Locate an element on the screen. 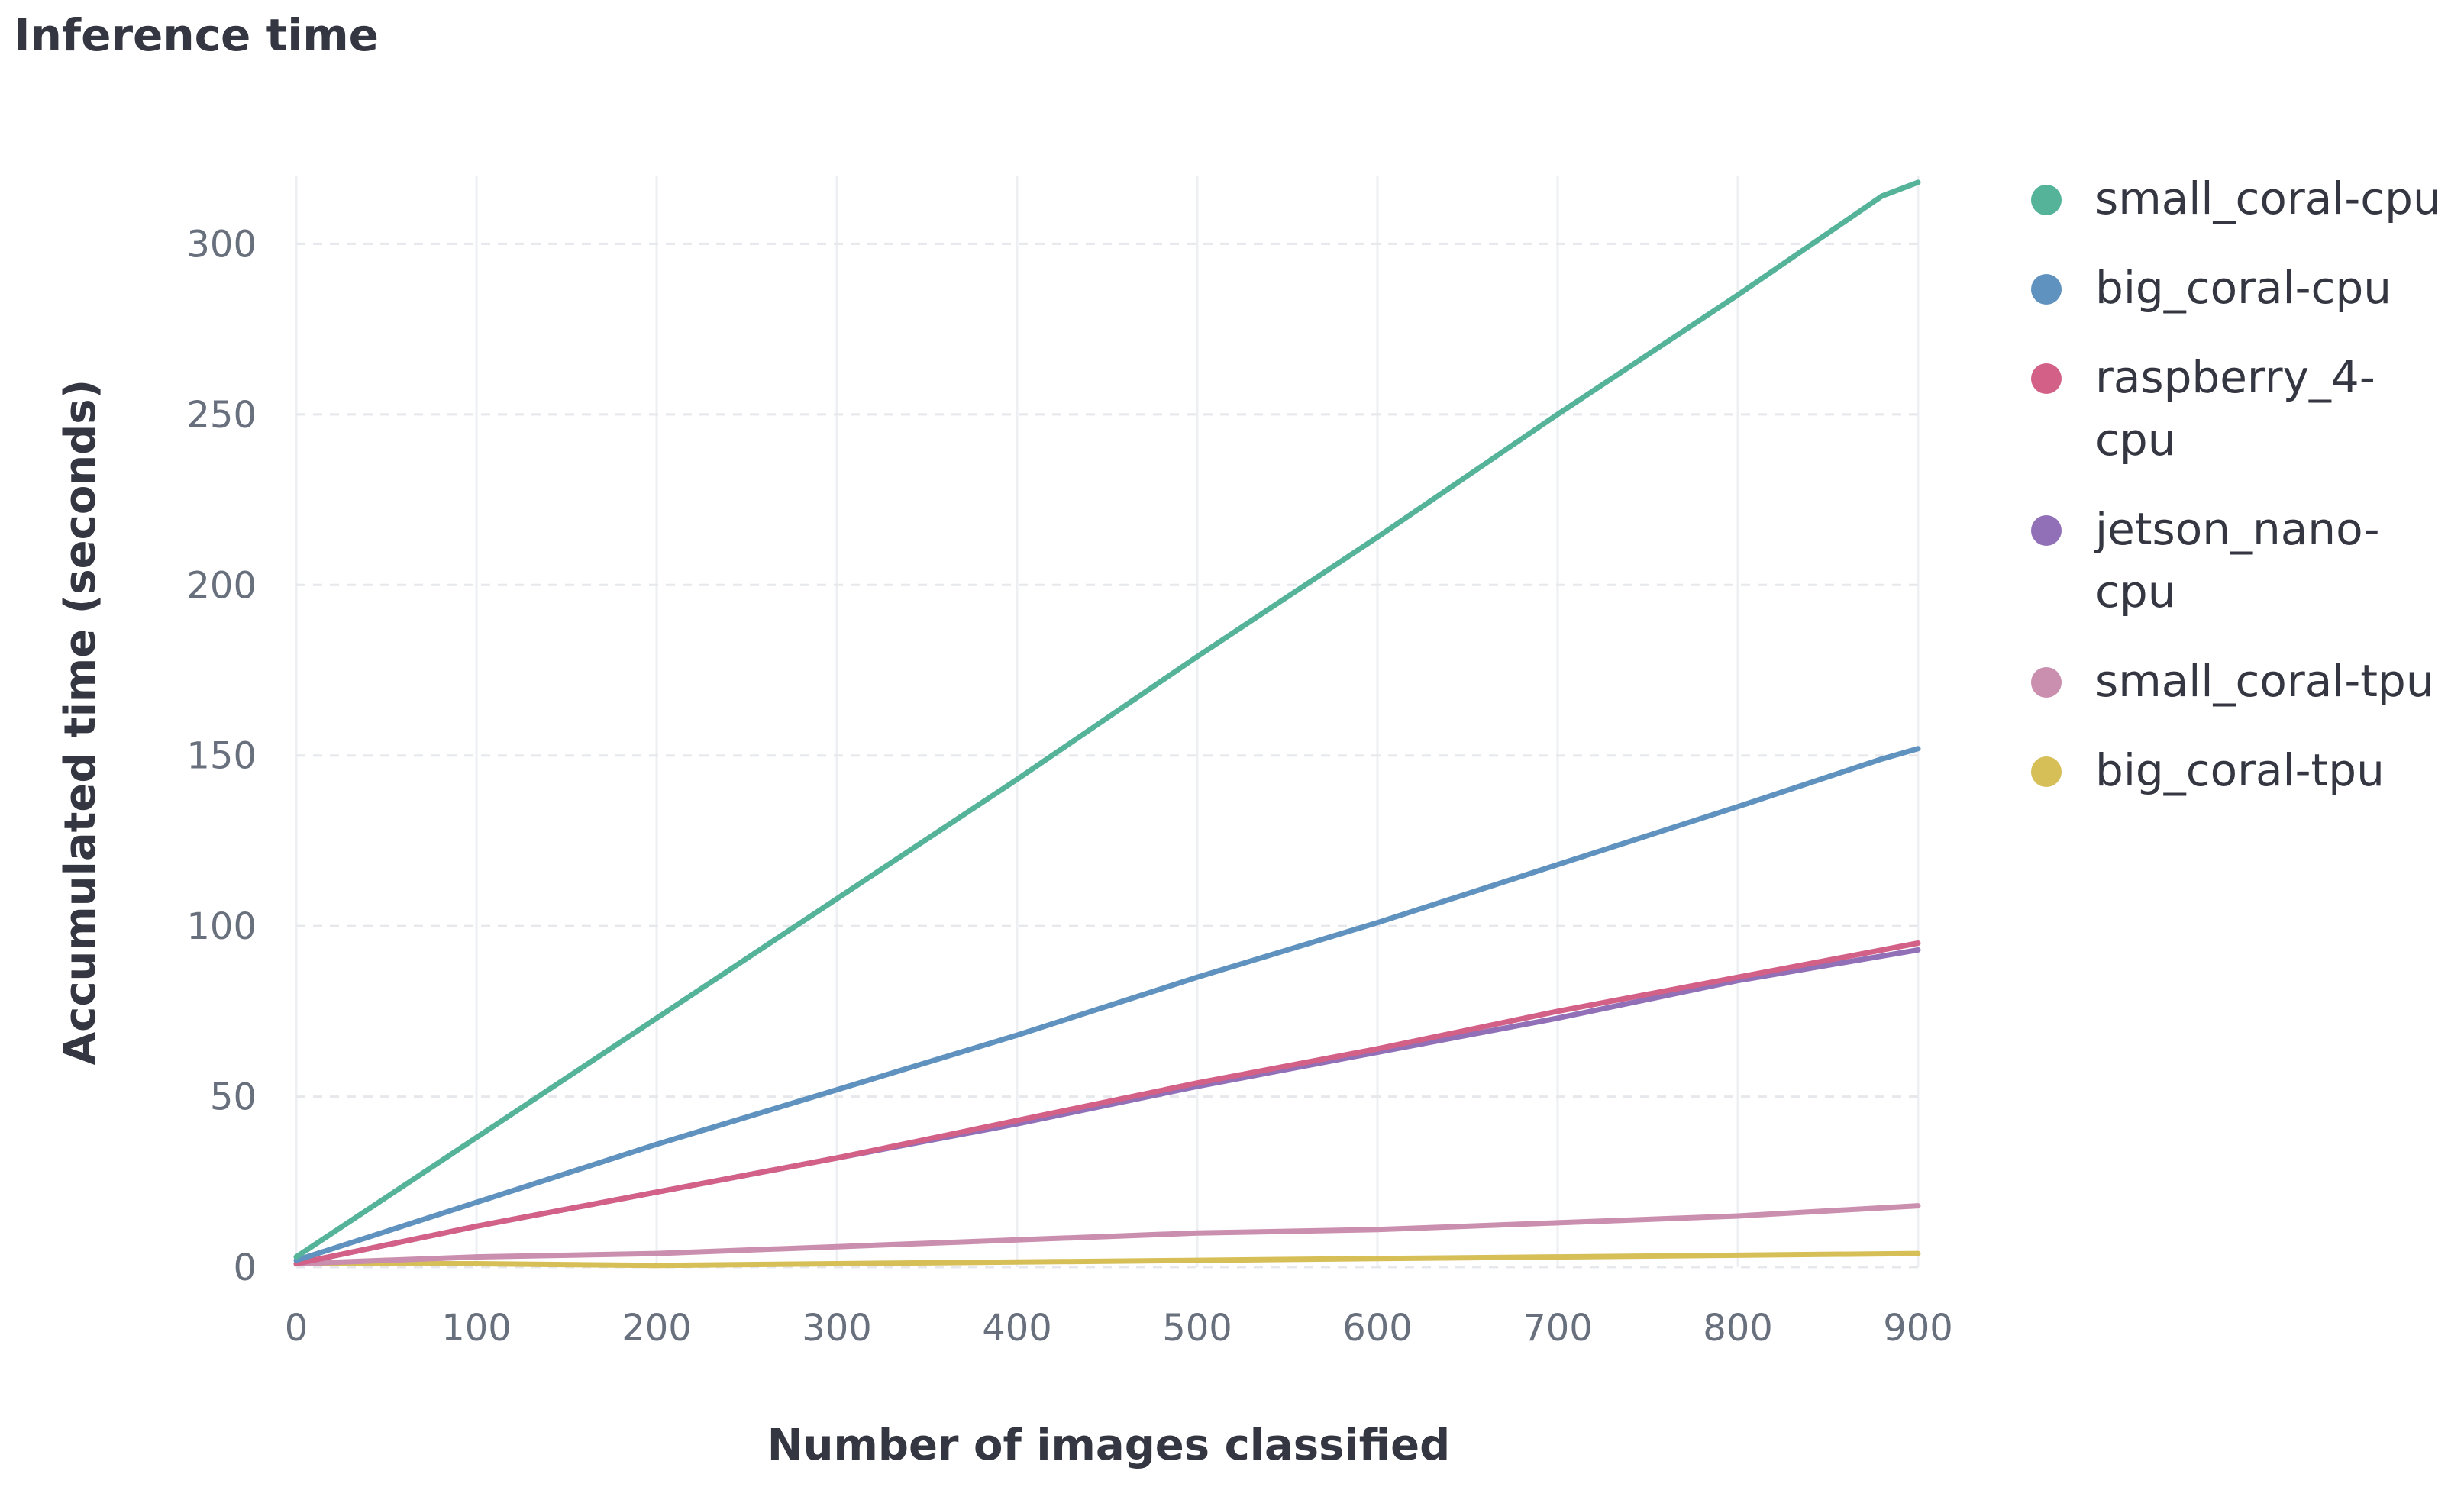  x-axis-ticks: 0 100 200 300 400 500 600 700 800 900 is located at coordinates (1119, 1328).